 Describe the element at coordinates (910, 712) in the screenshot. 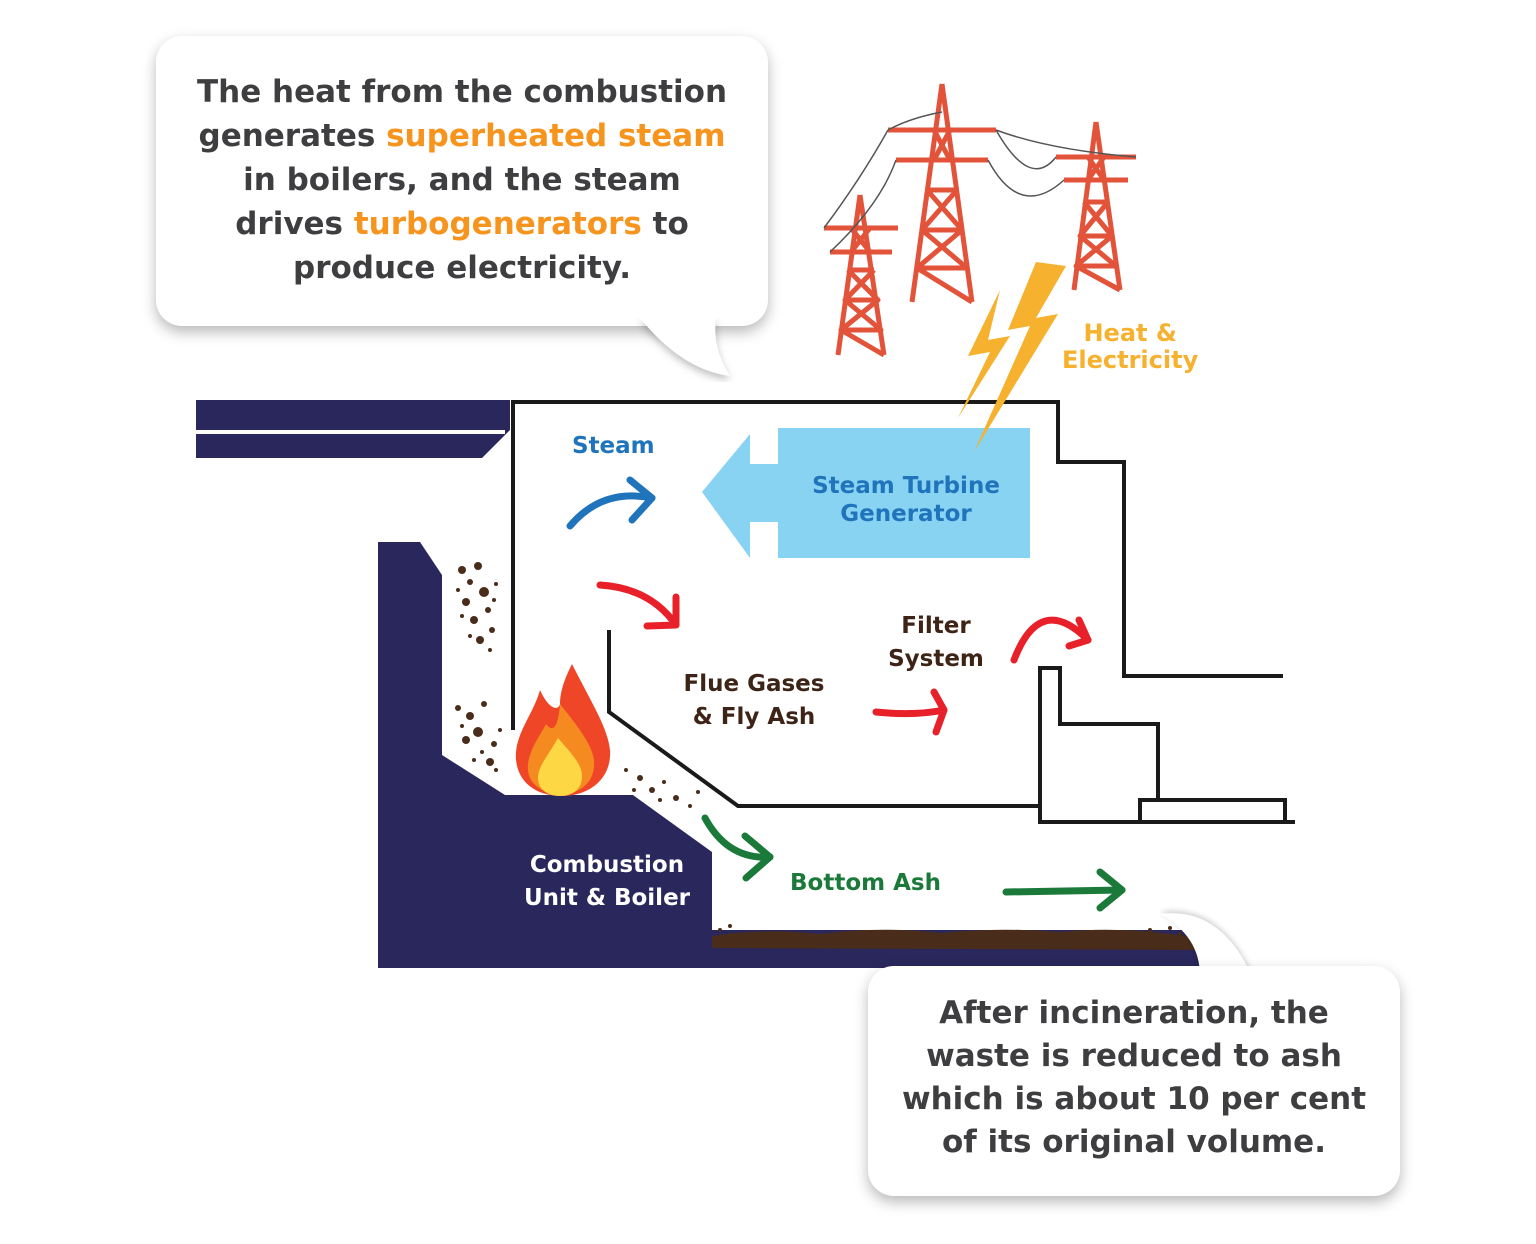

I see `filter-arrow` at that location.